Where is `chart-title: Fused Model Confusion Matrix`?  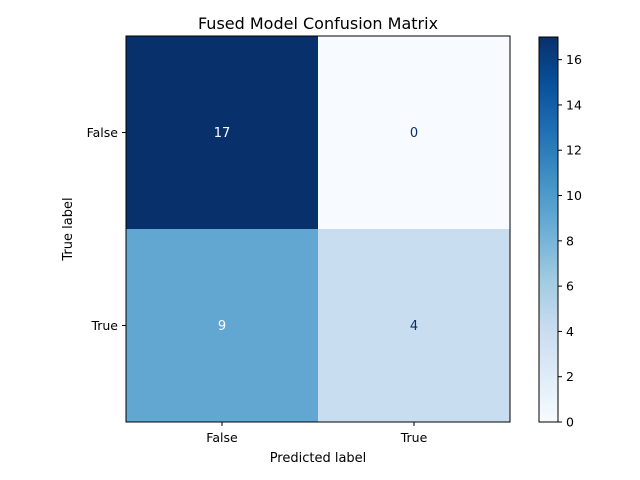
chart-title: Fused Model Confusion Matrix is located at coordinates (318, 23).